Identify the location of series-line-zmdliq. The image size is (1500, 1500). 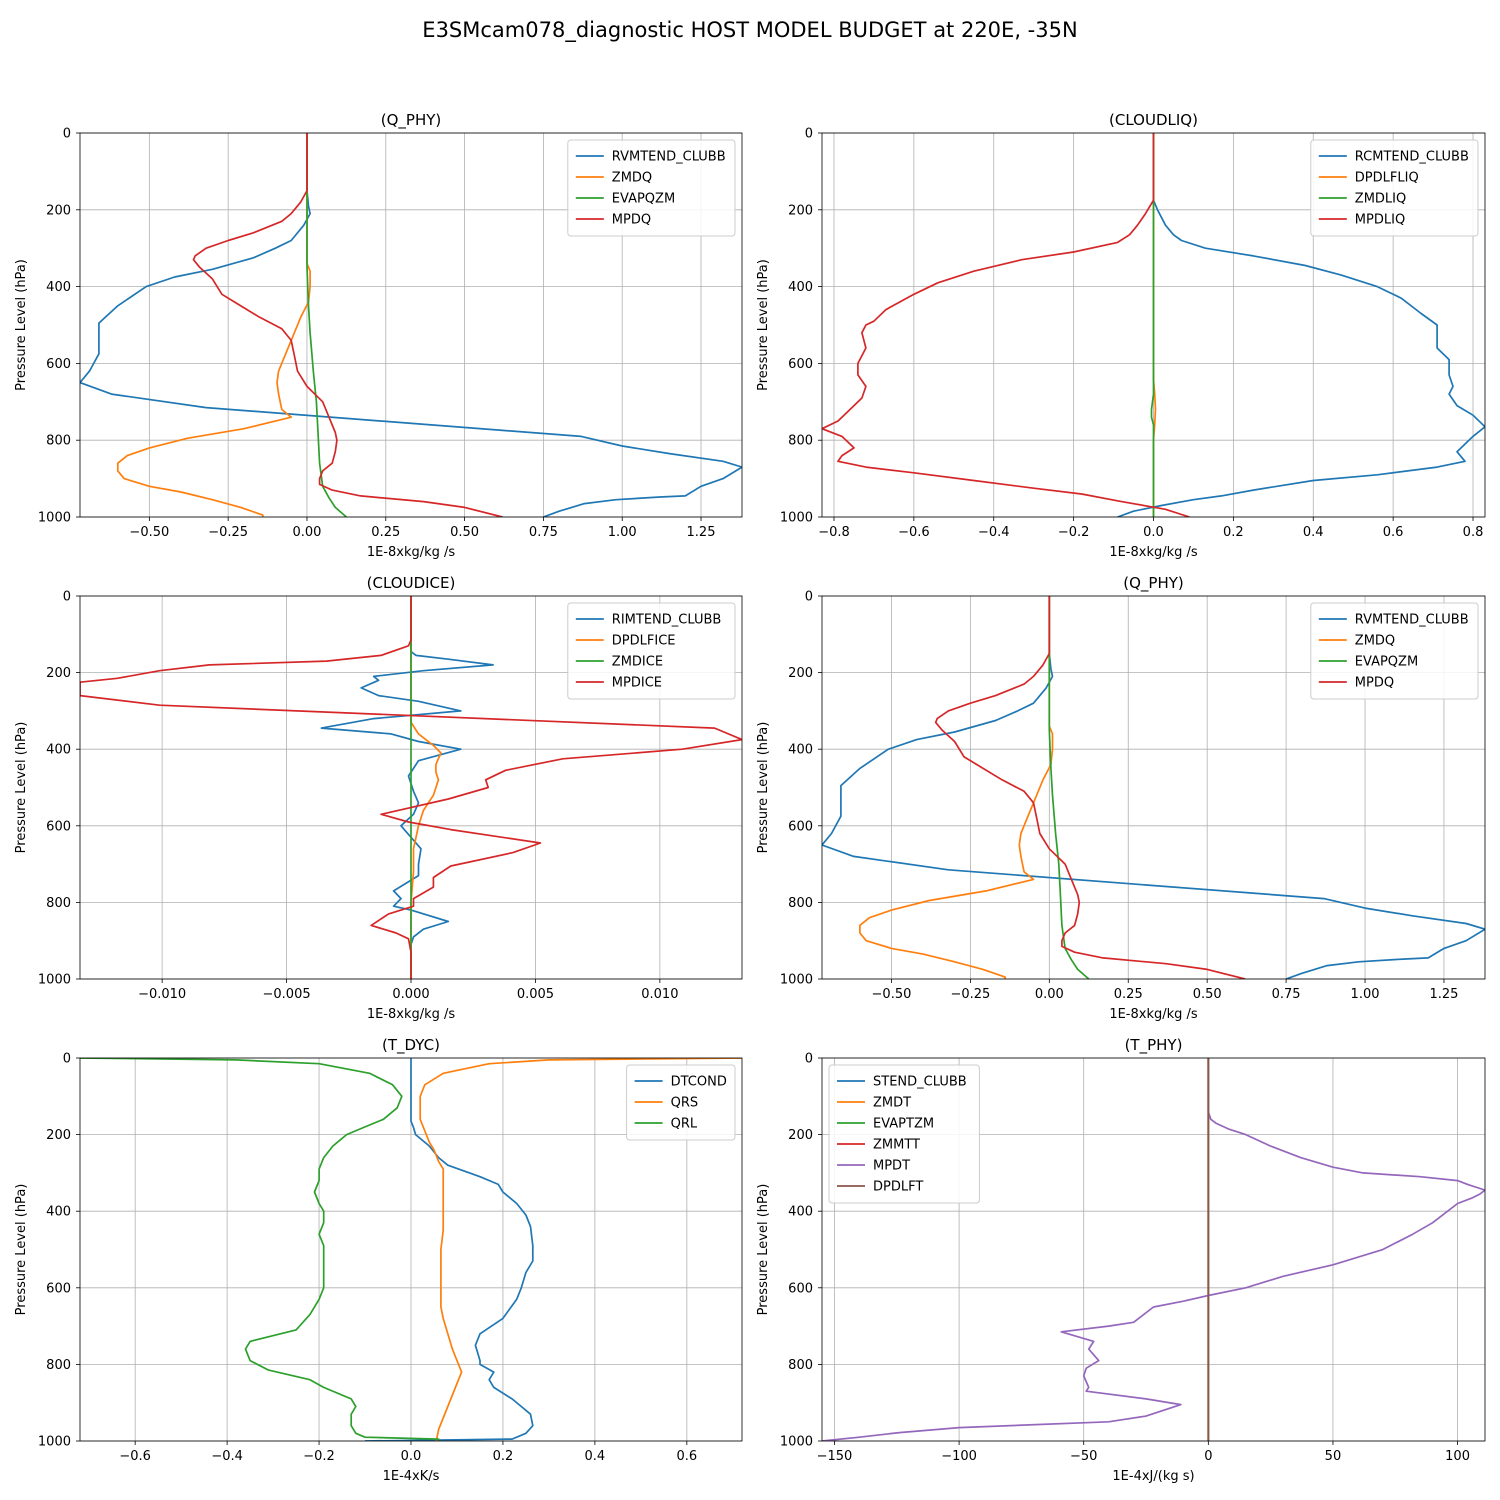
(1152, 325).